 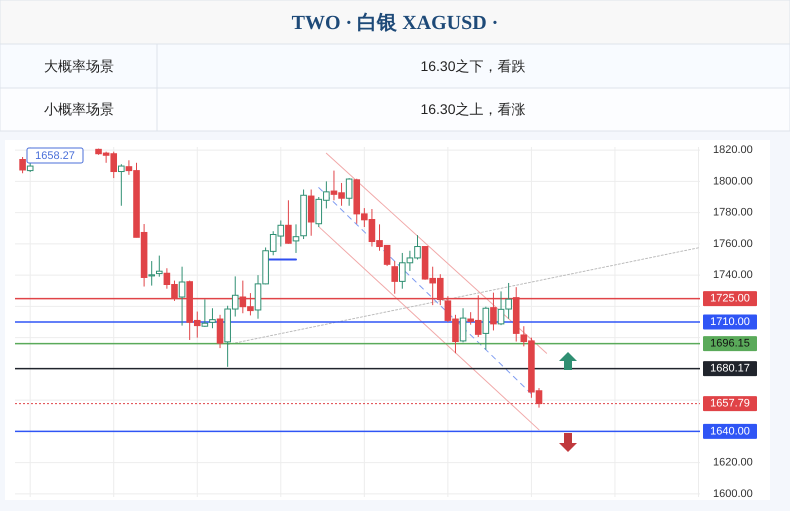 I want to click on y-tick-label: 1800.00, so click(x=733, y=181).